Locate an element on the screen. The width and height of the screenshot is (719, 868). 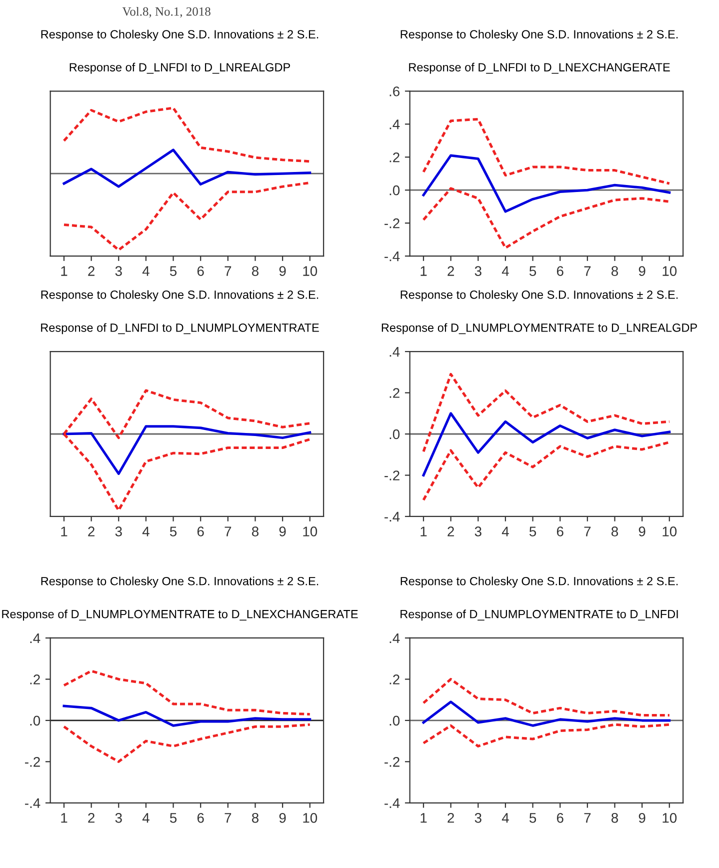
chart-subtitle: Response of D_LNUMPLOYMENTRATE to D_LNEXCHANGERATE is located at coordinates (180, 615).